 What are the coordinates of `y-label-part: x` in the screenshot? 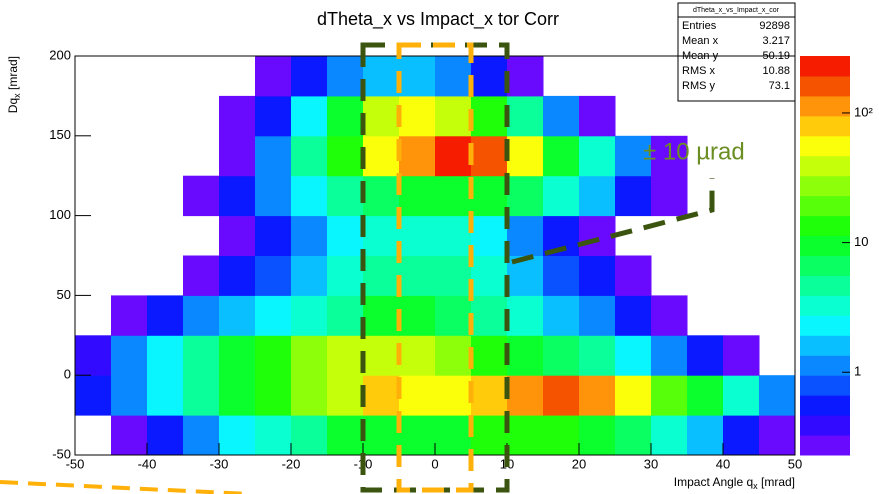 It's located at (17, 95).